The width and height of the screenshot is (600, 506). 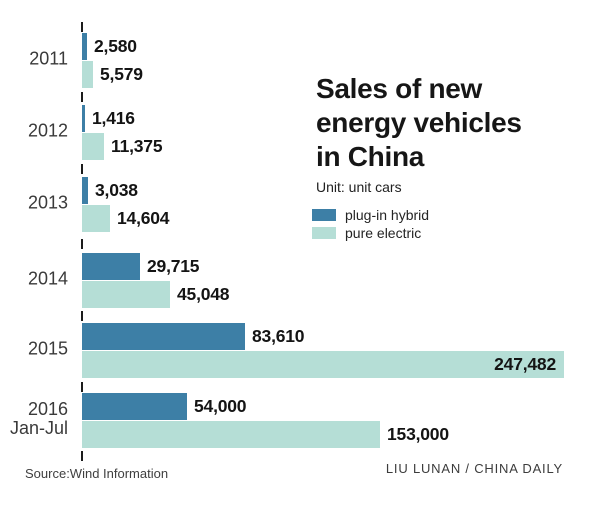 What do you see at coordinates (126, 294) in the screenshot?
I see `bar-pure-electric-2014` at bounding box center [126, 294].